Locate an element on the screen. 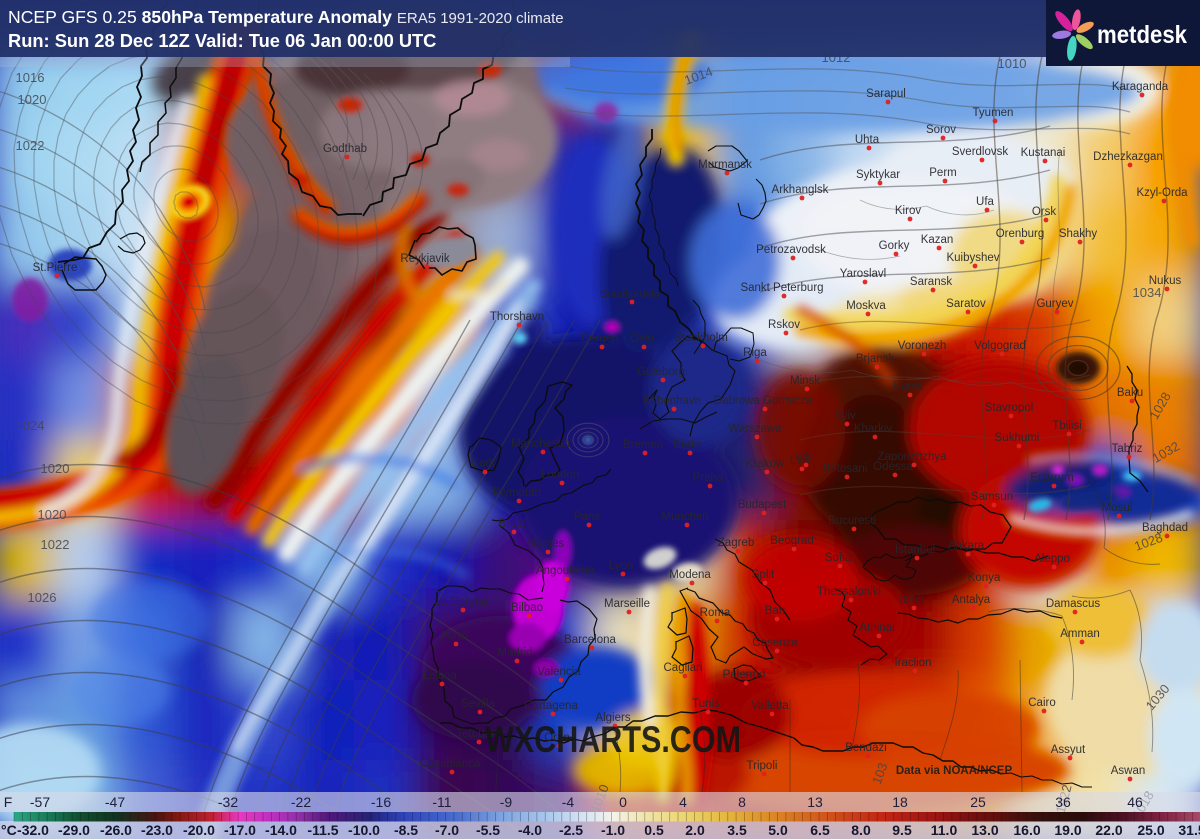 Image resolution: width=1200 pixels, height=839 pixels. svg-text: -4 is located at coordinates (568, 802).